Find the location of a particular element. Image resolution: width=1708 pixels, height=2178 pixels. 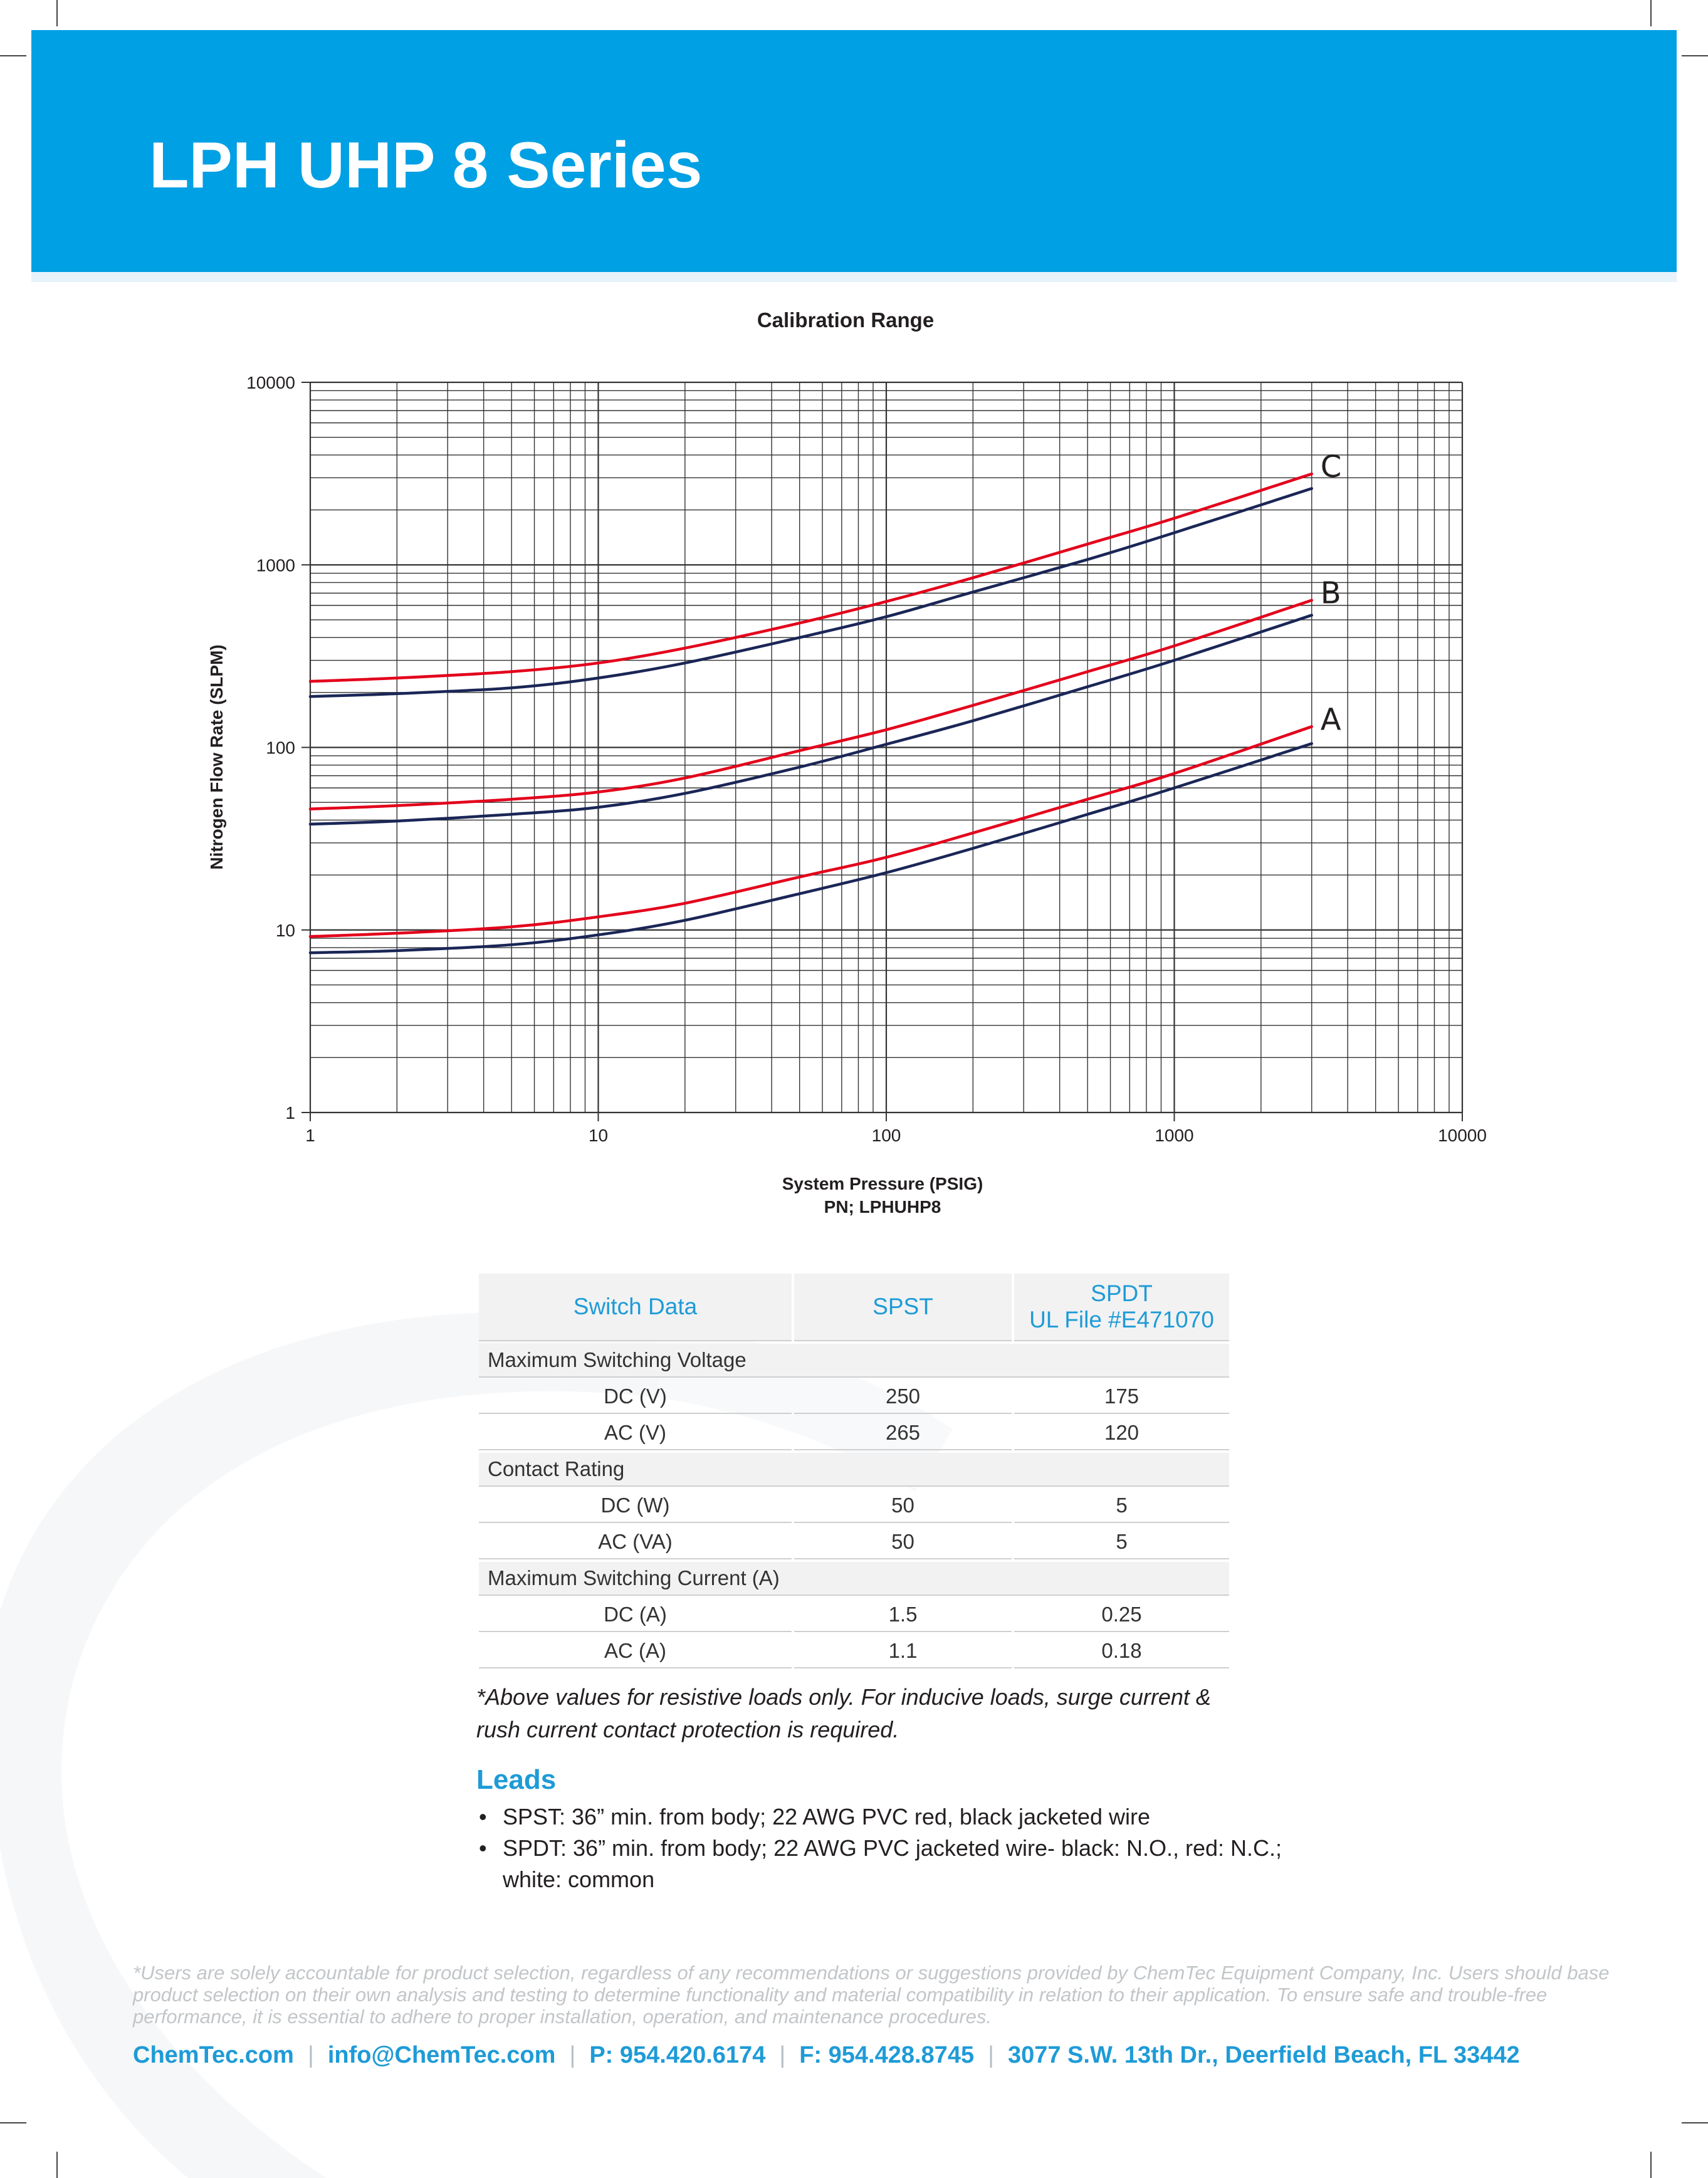

table-row: DC (W) 50 5 is located at coordinates (854, 1506).